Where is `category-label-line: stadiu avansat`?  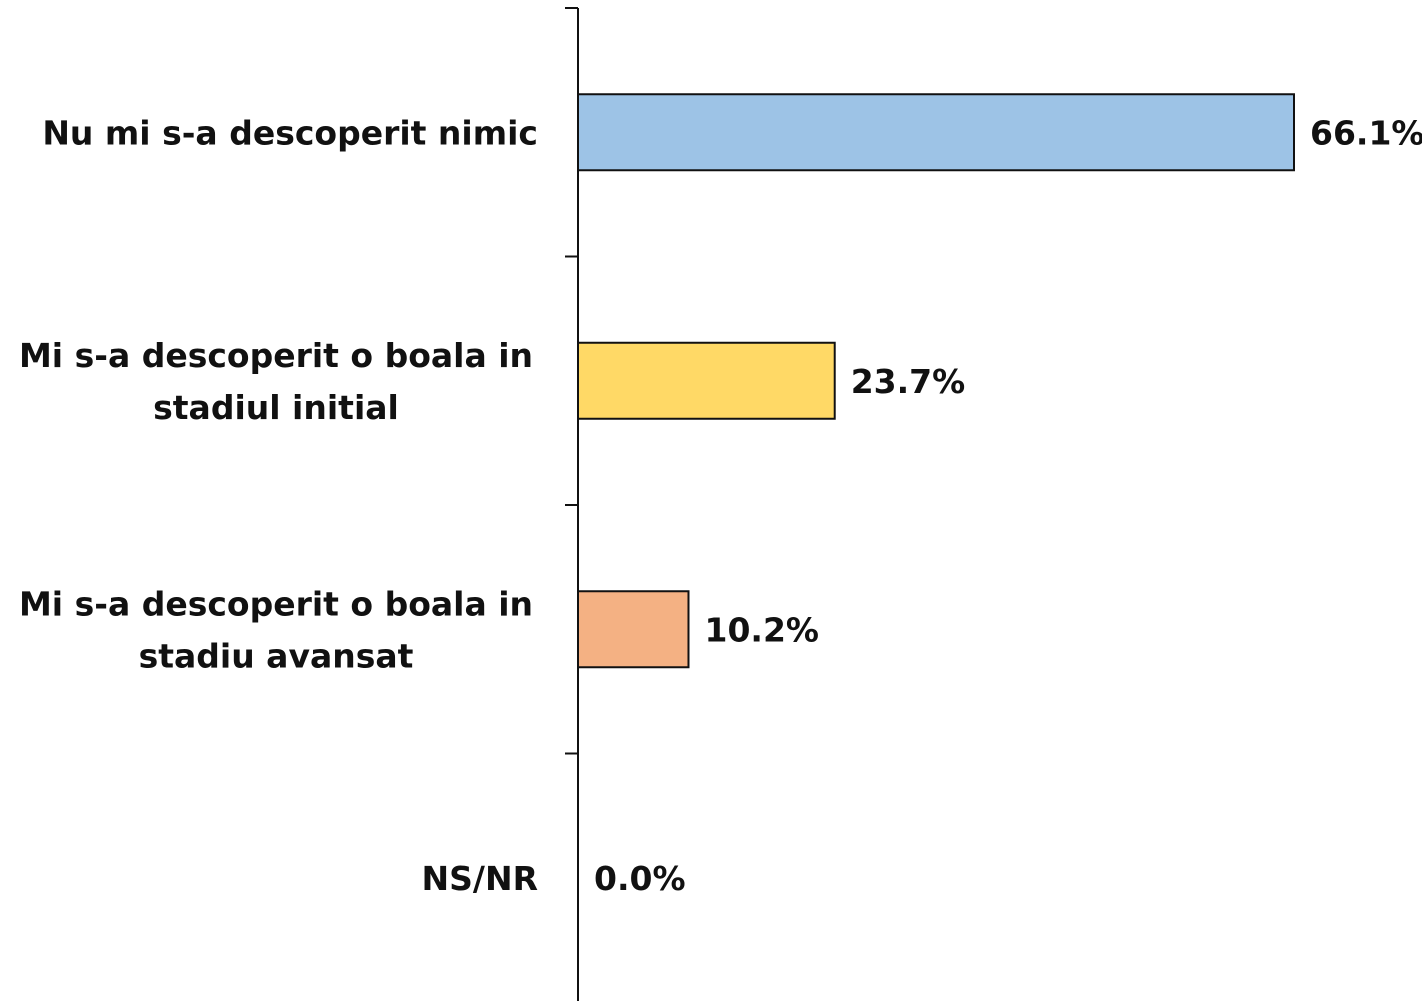
category-label-line: stadiu avansat is located at coordinates (276, 655).